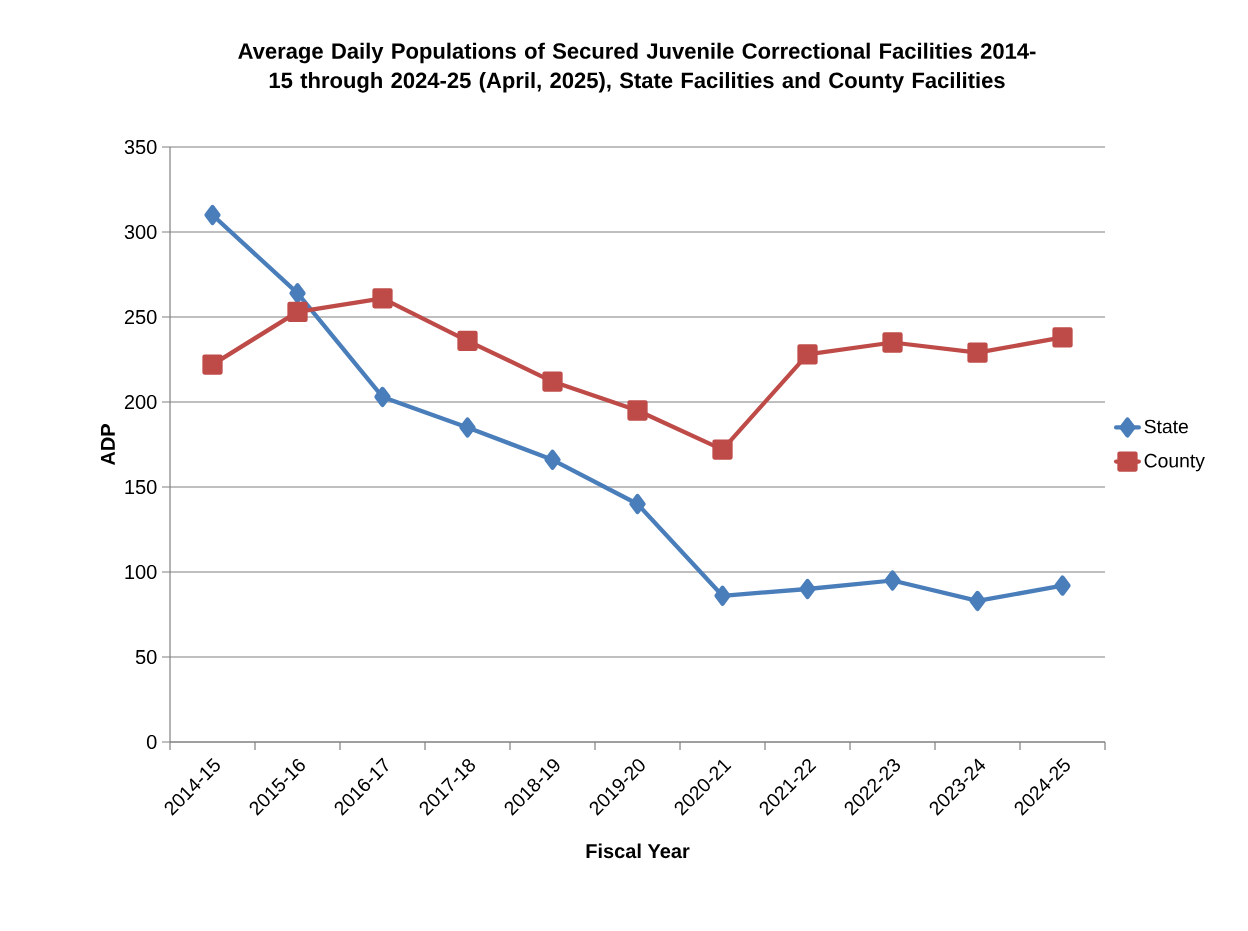  I want to click on y-axis-title: ADP, so click(108, 445).